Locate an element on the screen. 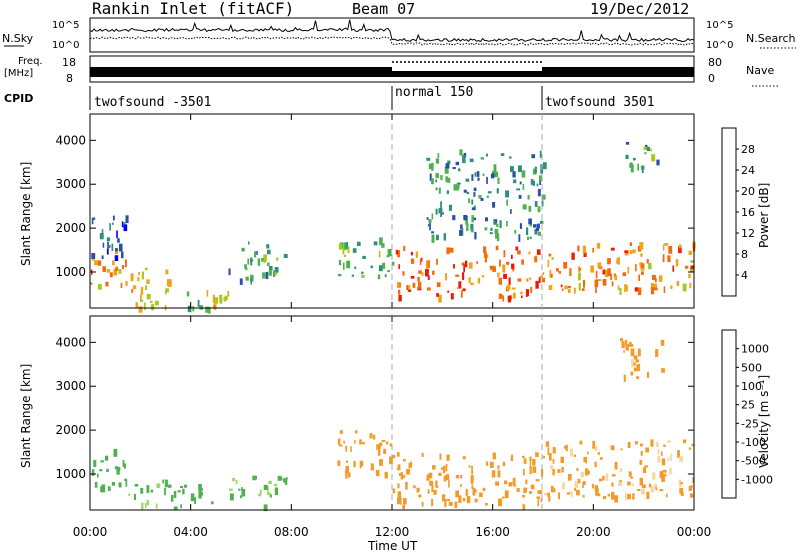 This screenshot has height=554, width=800. cpid-segment-1: twofsound -3501 is located at coordinates (152, 102).